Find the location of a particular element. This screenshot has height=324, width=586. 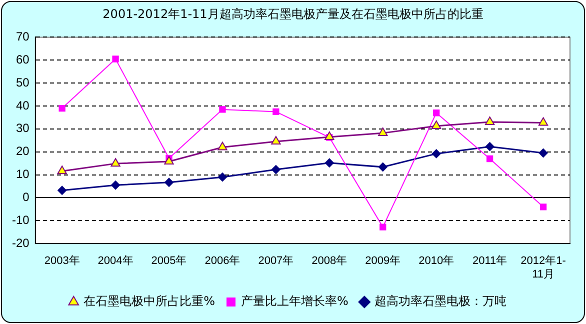

x-tick-label: 2011年 is located at coordinates (490, 261).